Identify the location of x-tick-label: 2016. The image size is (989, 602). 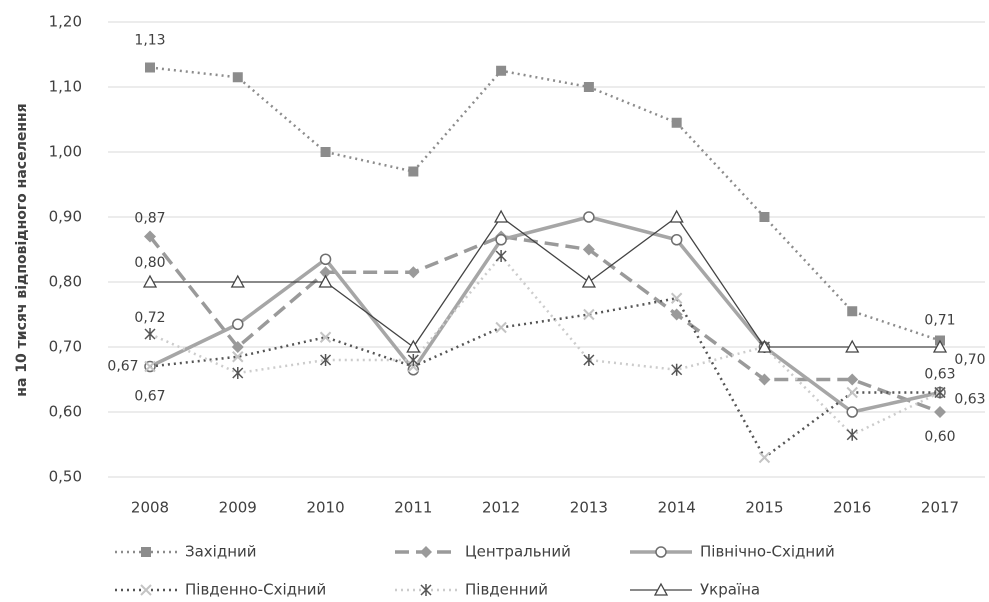
(852, 508).